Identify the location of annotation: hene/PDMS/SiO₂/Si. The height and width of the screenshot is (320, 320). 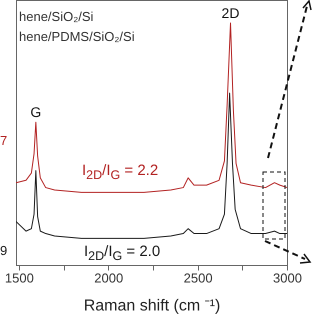
(77, 36).